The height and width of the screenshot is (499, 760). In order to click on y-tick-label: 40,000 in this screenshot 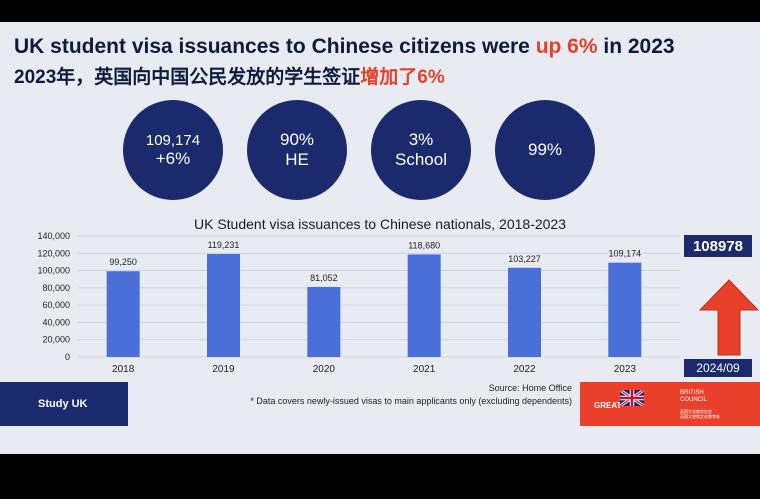, I will do `click(56, 322)`.